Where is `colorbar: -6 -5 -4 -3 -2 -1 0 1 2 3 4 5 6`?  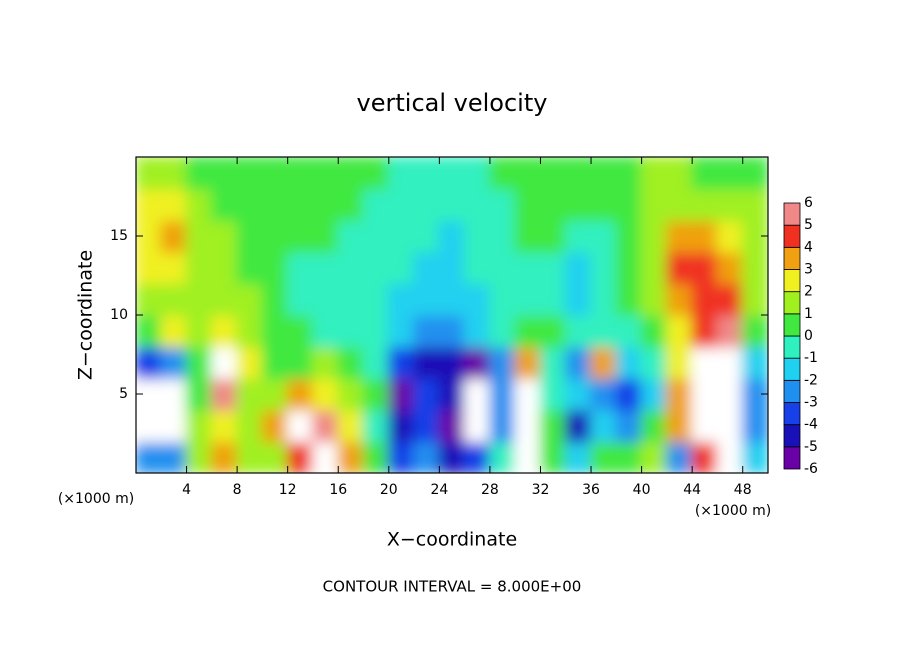 colorbar: -6 -5 -4 -3 -2 -1 0 1 2 3 4 5 6 is located at coordinates (800, 336).